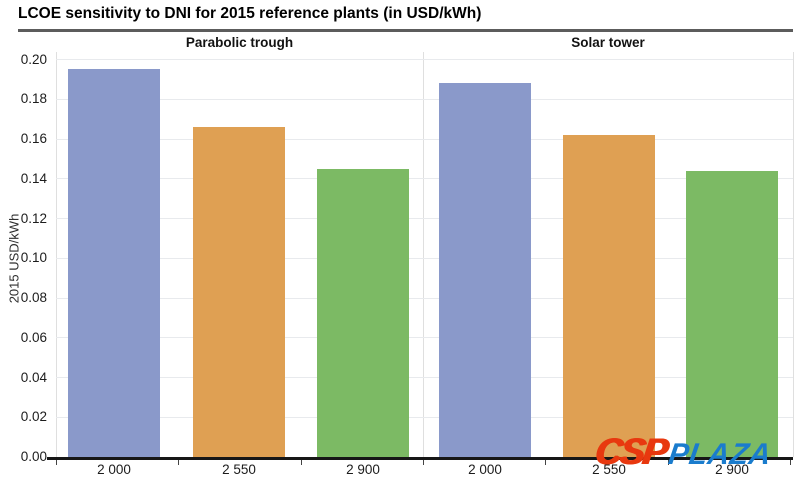 This screenshot has height=481, width=800. I want to click on gridline-0.10, so click(424, 258).